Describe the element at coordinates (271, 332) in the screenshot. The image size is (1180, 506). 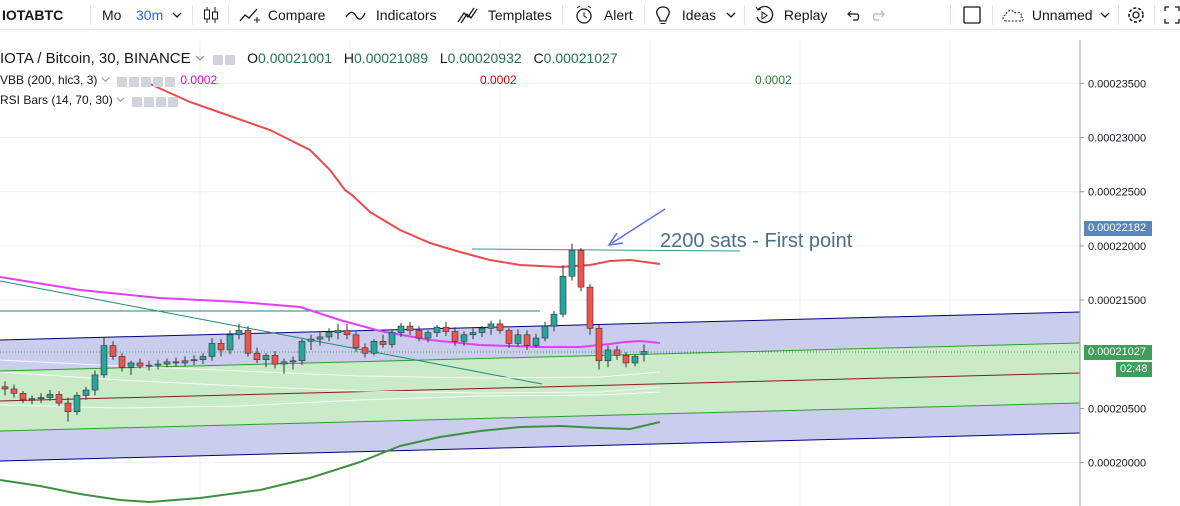
I see `trend-line` at that location.